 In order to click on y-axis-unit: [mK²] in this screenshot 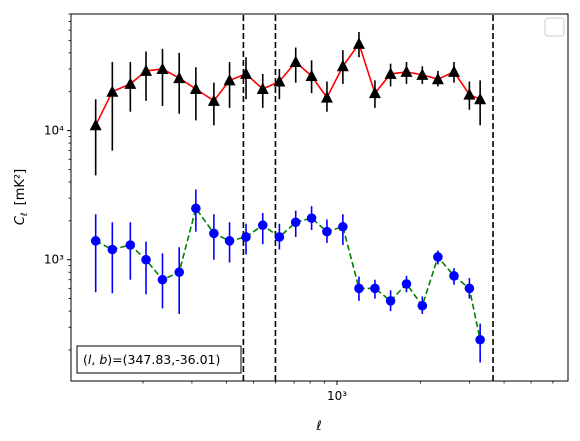, I will do `click(20, 187)`.